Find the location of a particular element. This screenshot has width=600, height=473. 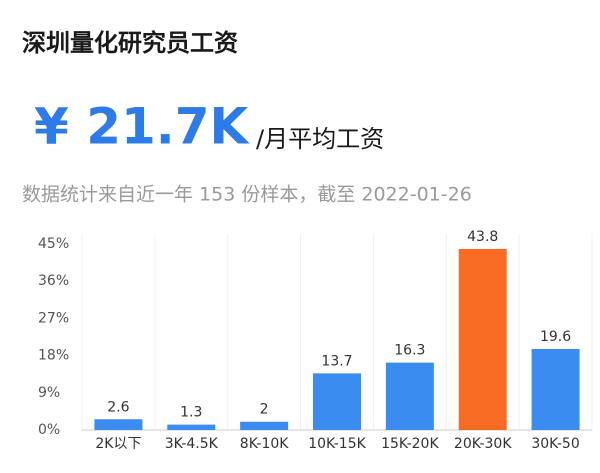

value-label: 1.3 is located at coordinates (191, 413).